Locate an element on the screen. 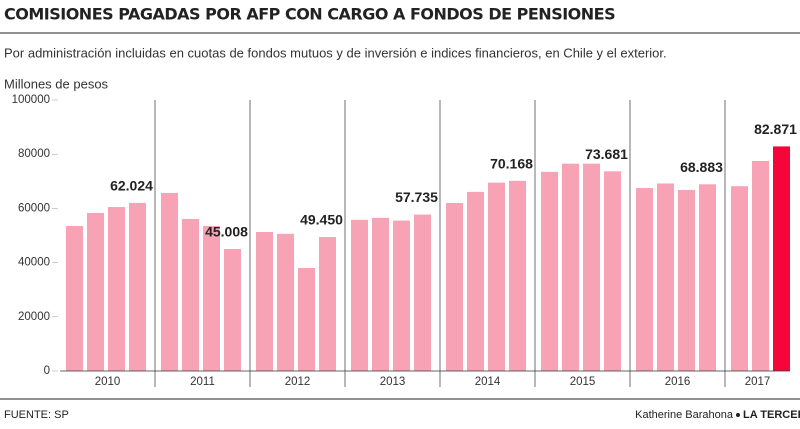 This screenshot has height=429, width=800. data-label: 70.168 is located at coordinates (511, 164).